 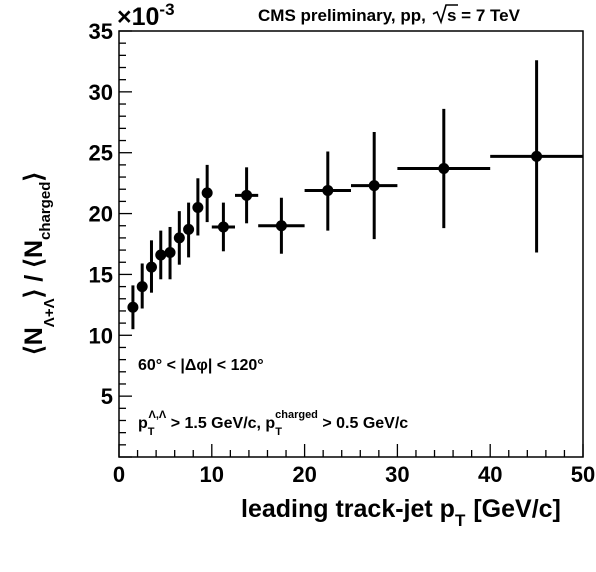 I want to click on y-tick-label: 15, so click(x=101, y=274).